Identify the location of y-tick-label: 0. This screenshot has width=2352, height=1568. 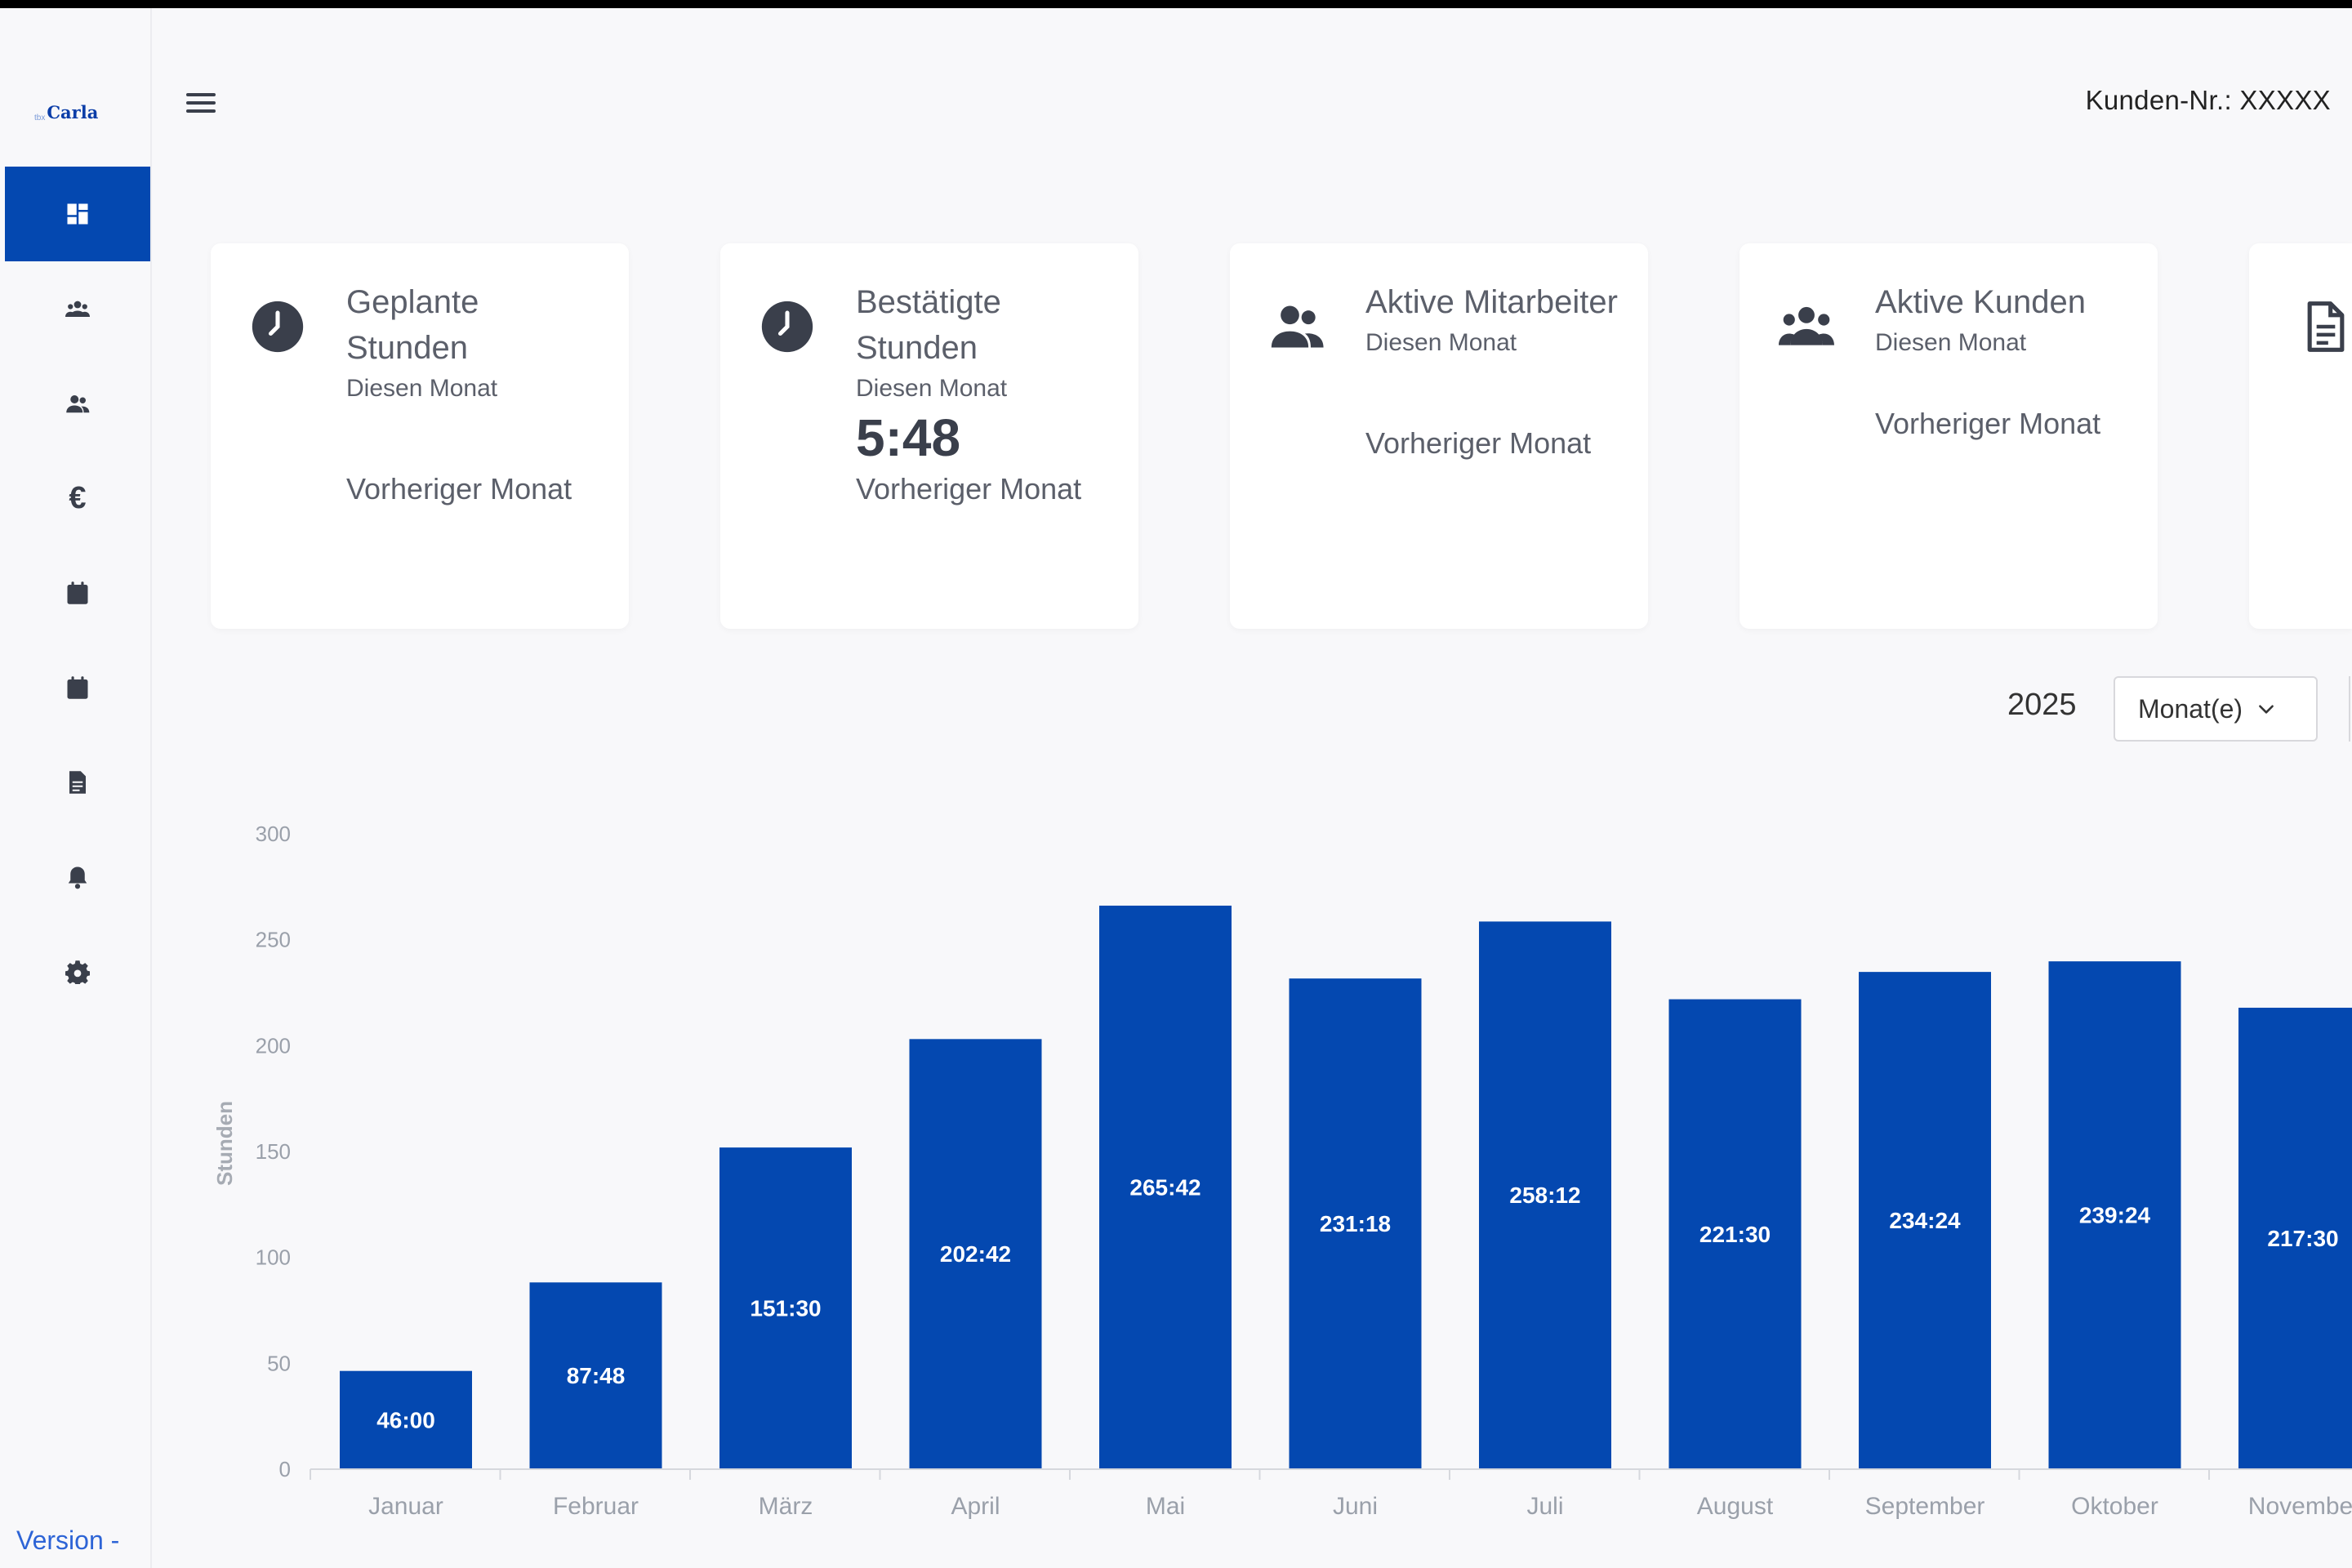
(285, 1469).